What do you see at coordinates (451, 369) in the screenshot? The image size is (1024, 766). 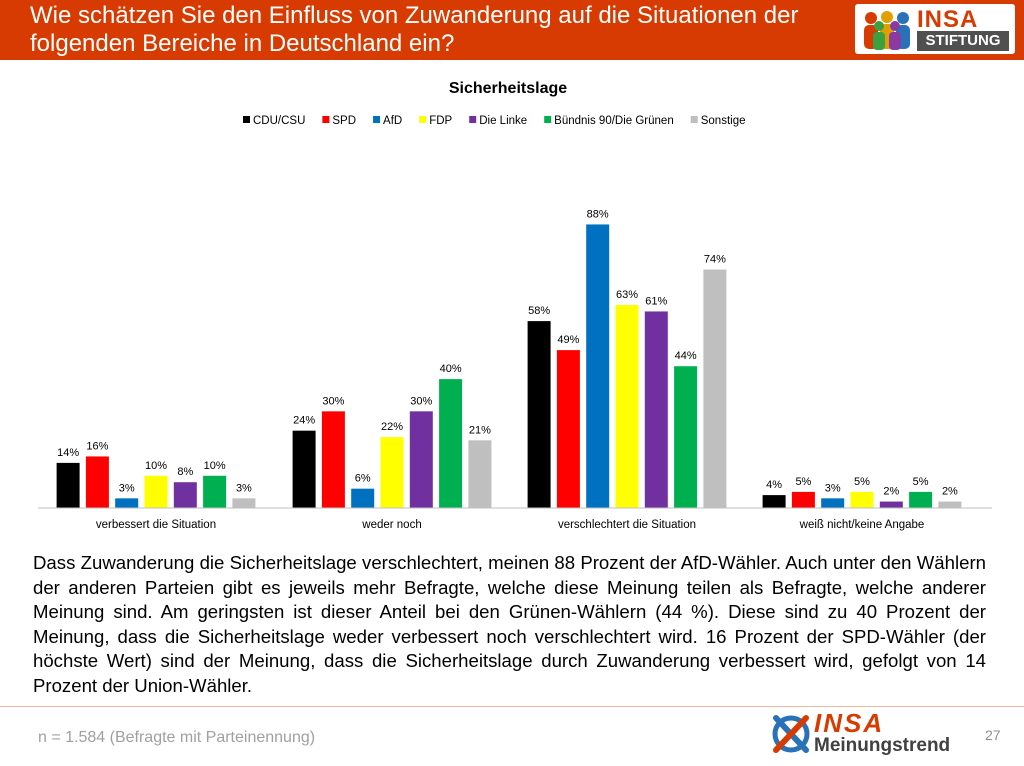 I see `data-label-buendnis-90-die-gruenen-weder-noch: 40%` at bounding box center [451, 369].